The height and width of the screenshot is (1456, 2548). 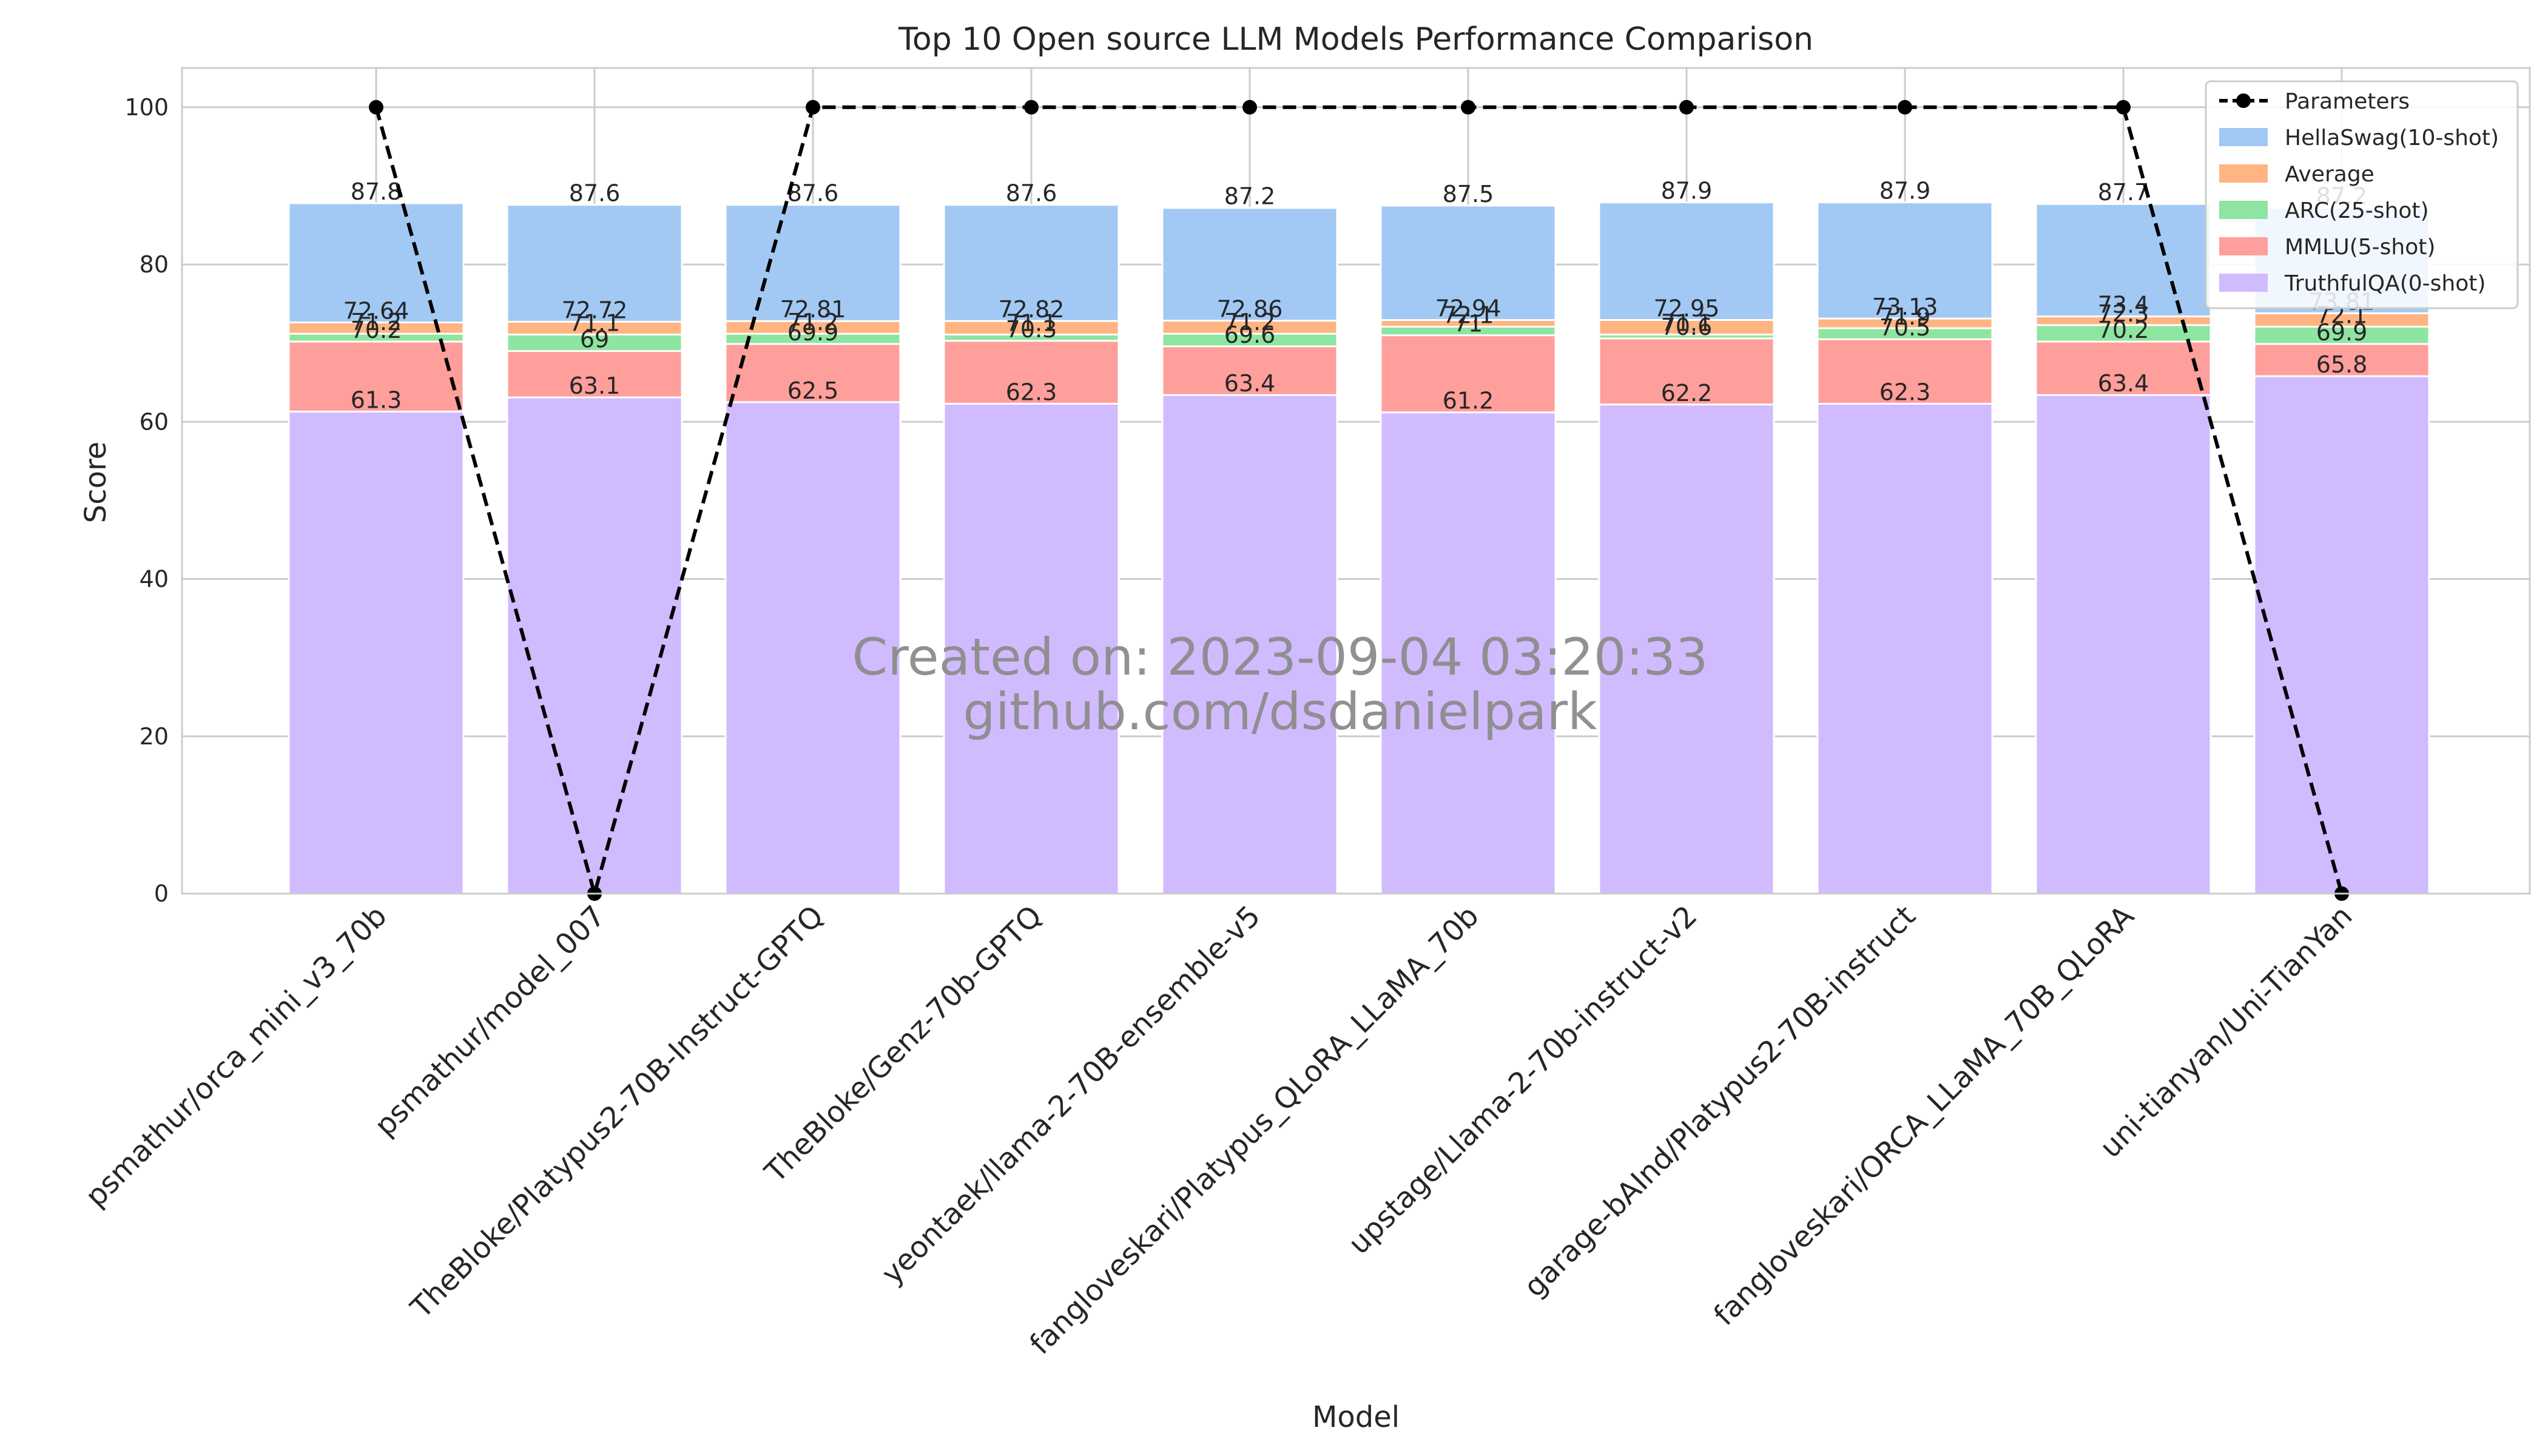 What do you see at coordinates (1031, 329) in the screenshot?
I see `bar-value-label: 70.3` at bounding box center [1031, 329].